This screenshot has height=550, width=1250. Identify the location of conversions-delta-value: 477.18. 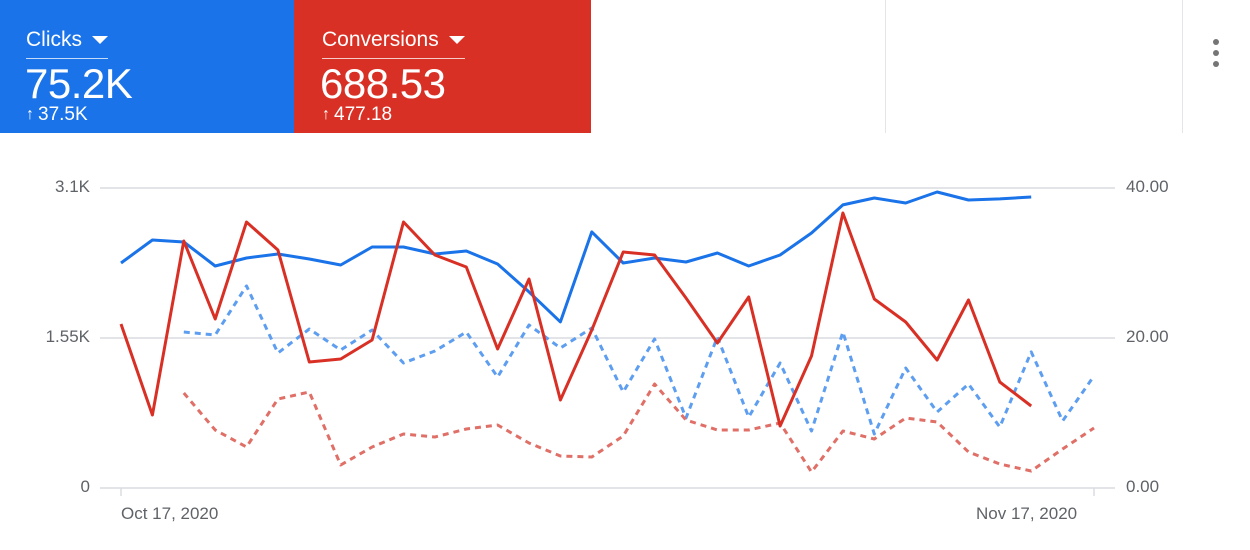
(363, 114).